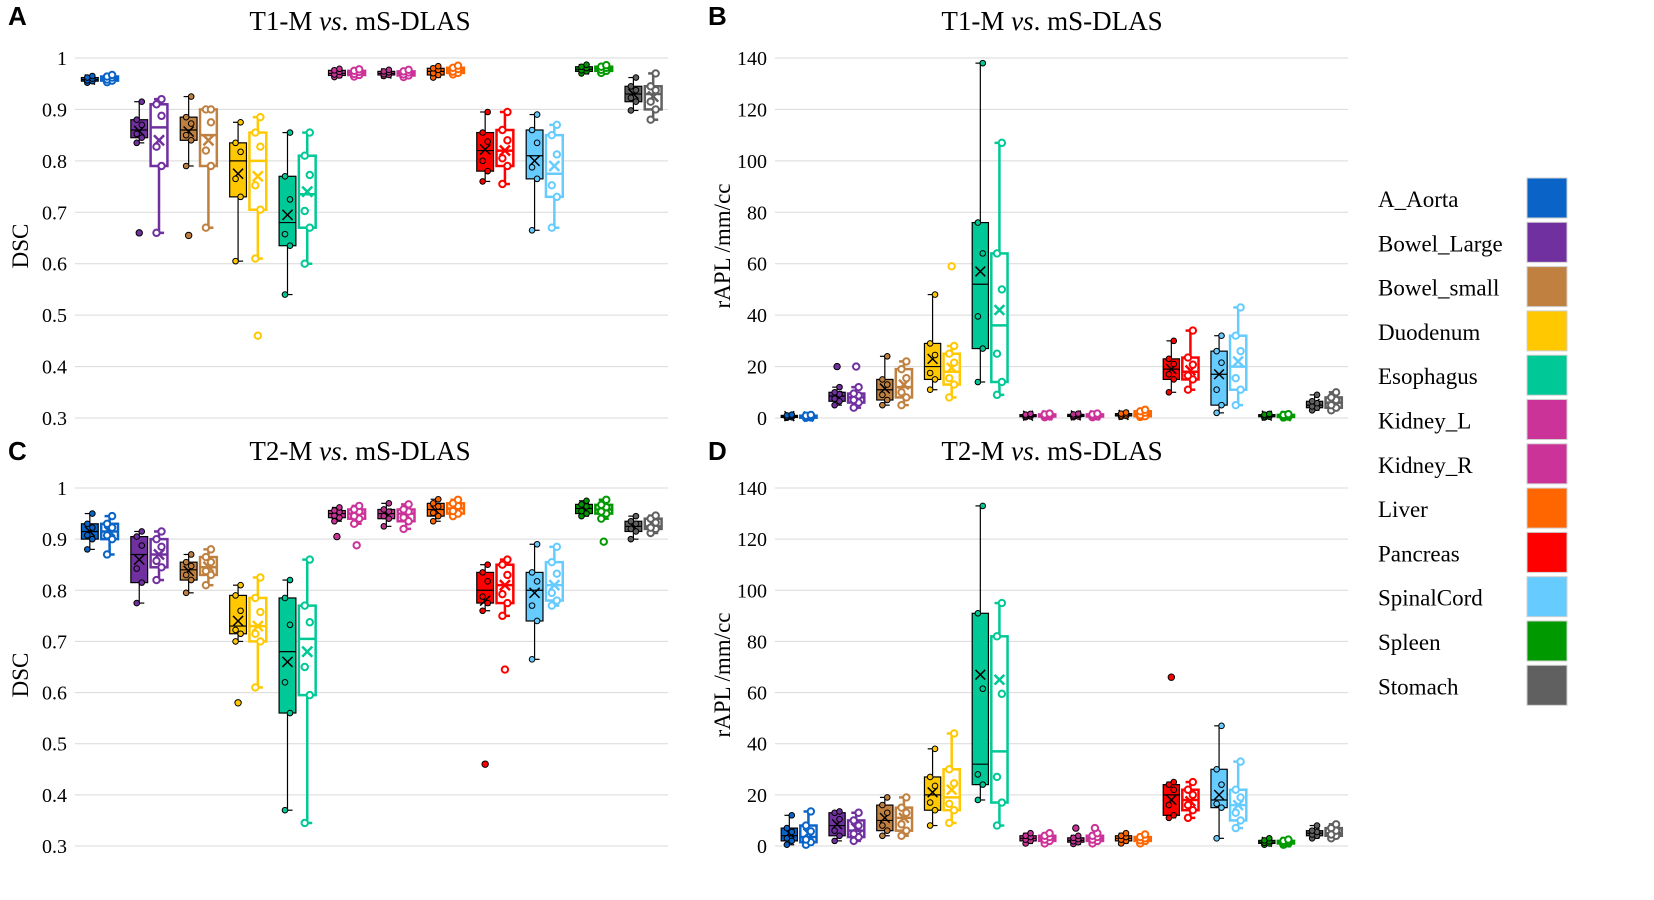  What do you see at coordinates (54, 213) in the screenshot?
I see `y-tick-label: 0.7` at bounding box center [54, 213].